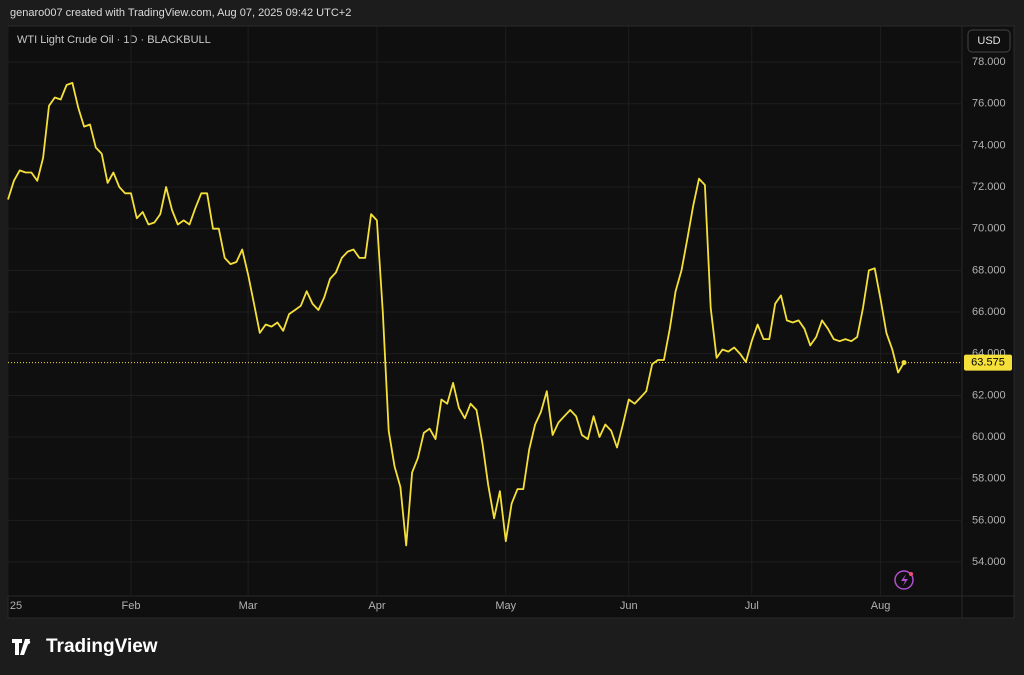  What do you see at coordinates (102, 646) in the screenshot?
I see `brand-name: TradingView` at bounding box center [102, 646].